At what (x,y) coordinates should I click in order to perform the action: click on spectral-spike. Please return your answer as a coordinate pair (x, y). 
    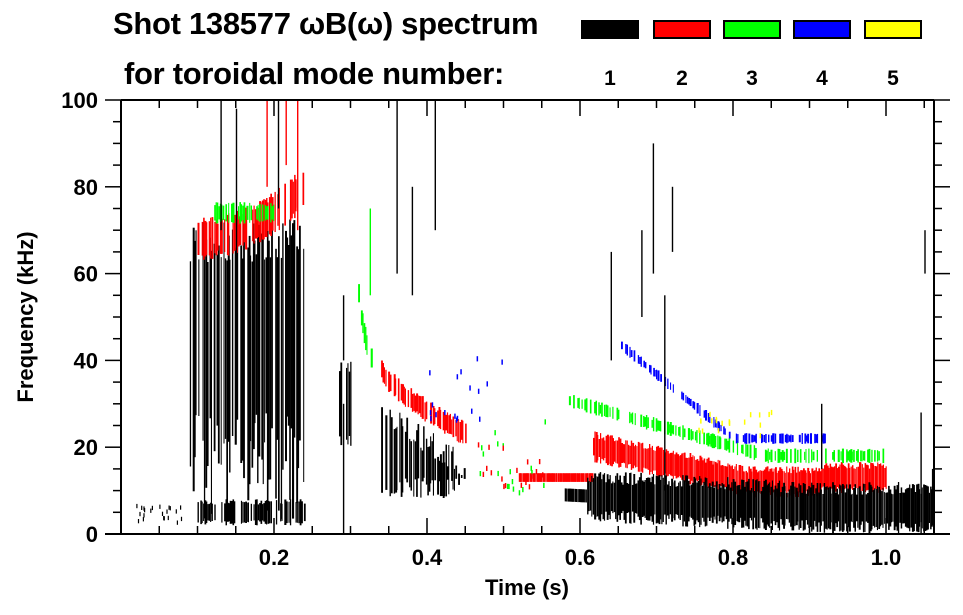
    Looking at the image, I should click on (236, 191).